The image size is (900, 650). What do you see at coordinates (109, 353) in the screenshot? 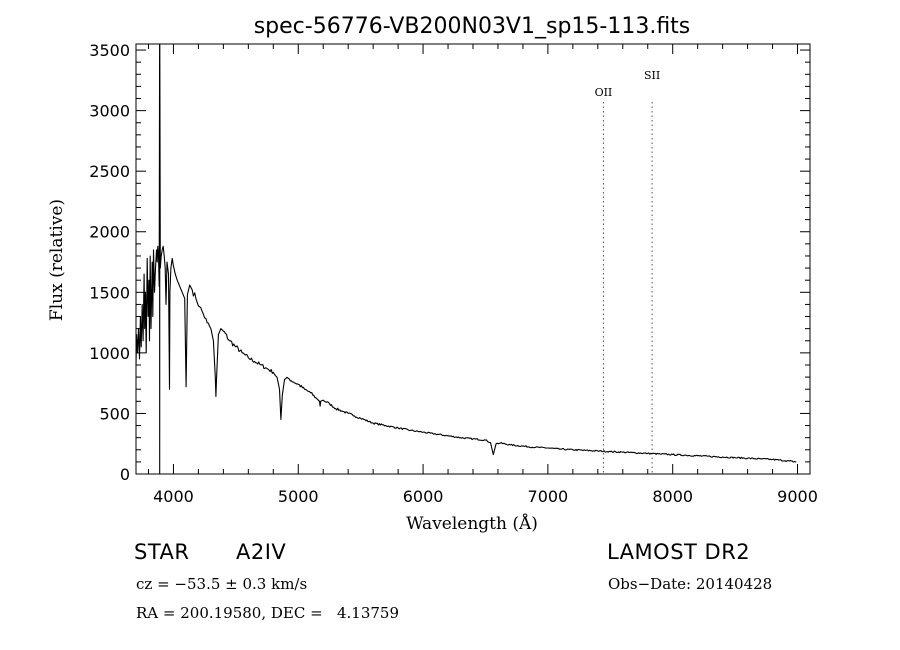
I see `y-tick-label: 1000` at bounding box center [109, 353].